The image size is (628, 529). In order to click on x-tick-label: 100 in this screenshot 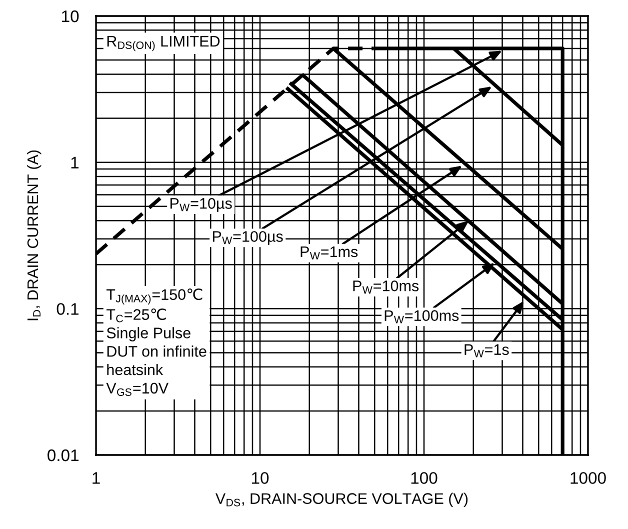, I will do `click(424, 478)`.